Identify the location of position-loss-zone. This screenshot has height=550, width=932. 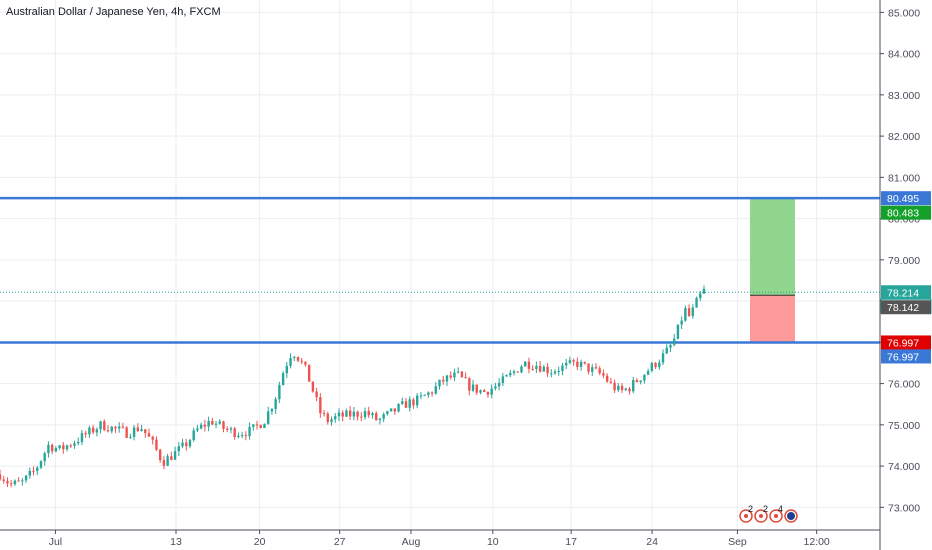
(772, 319).